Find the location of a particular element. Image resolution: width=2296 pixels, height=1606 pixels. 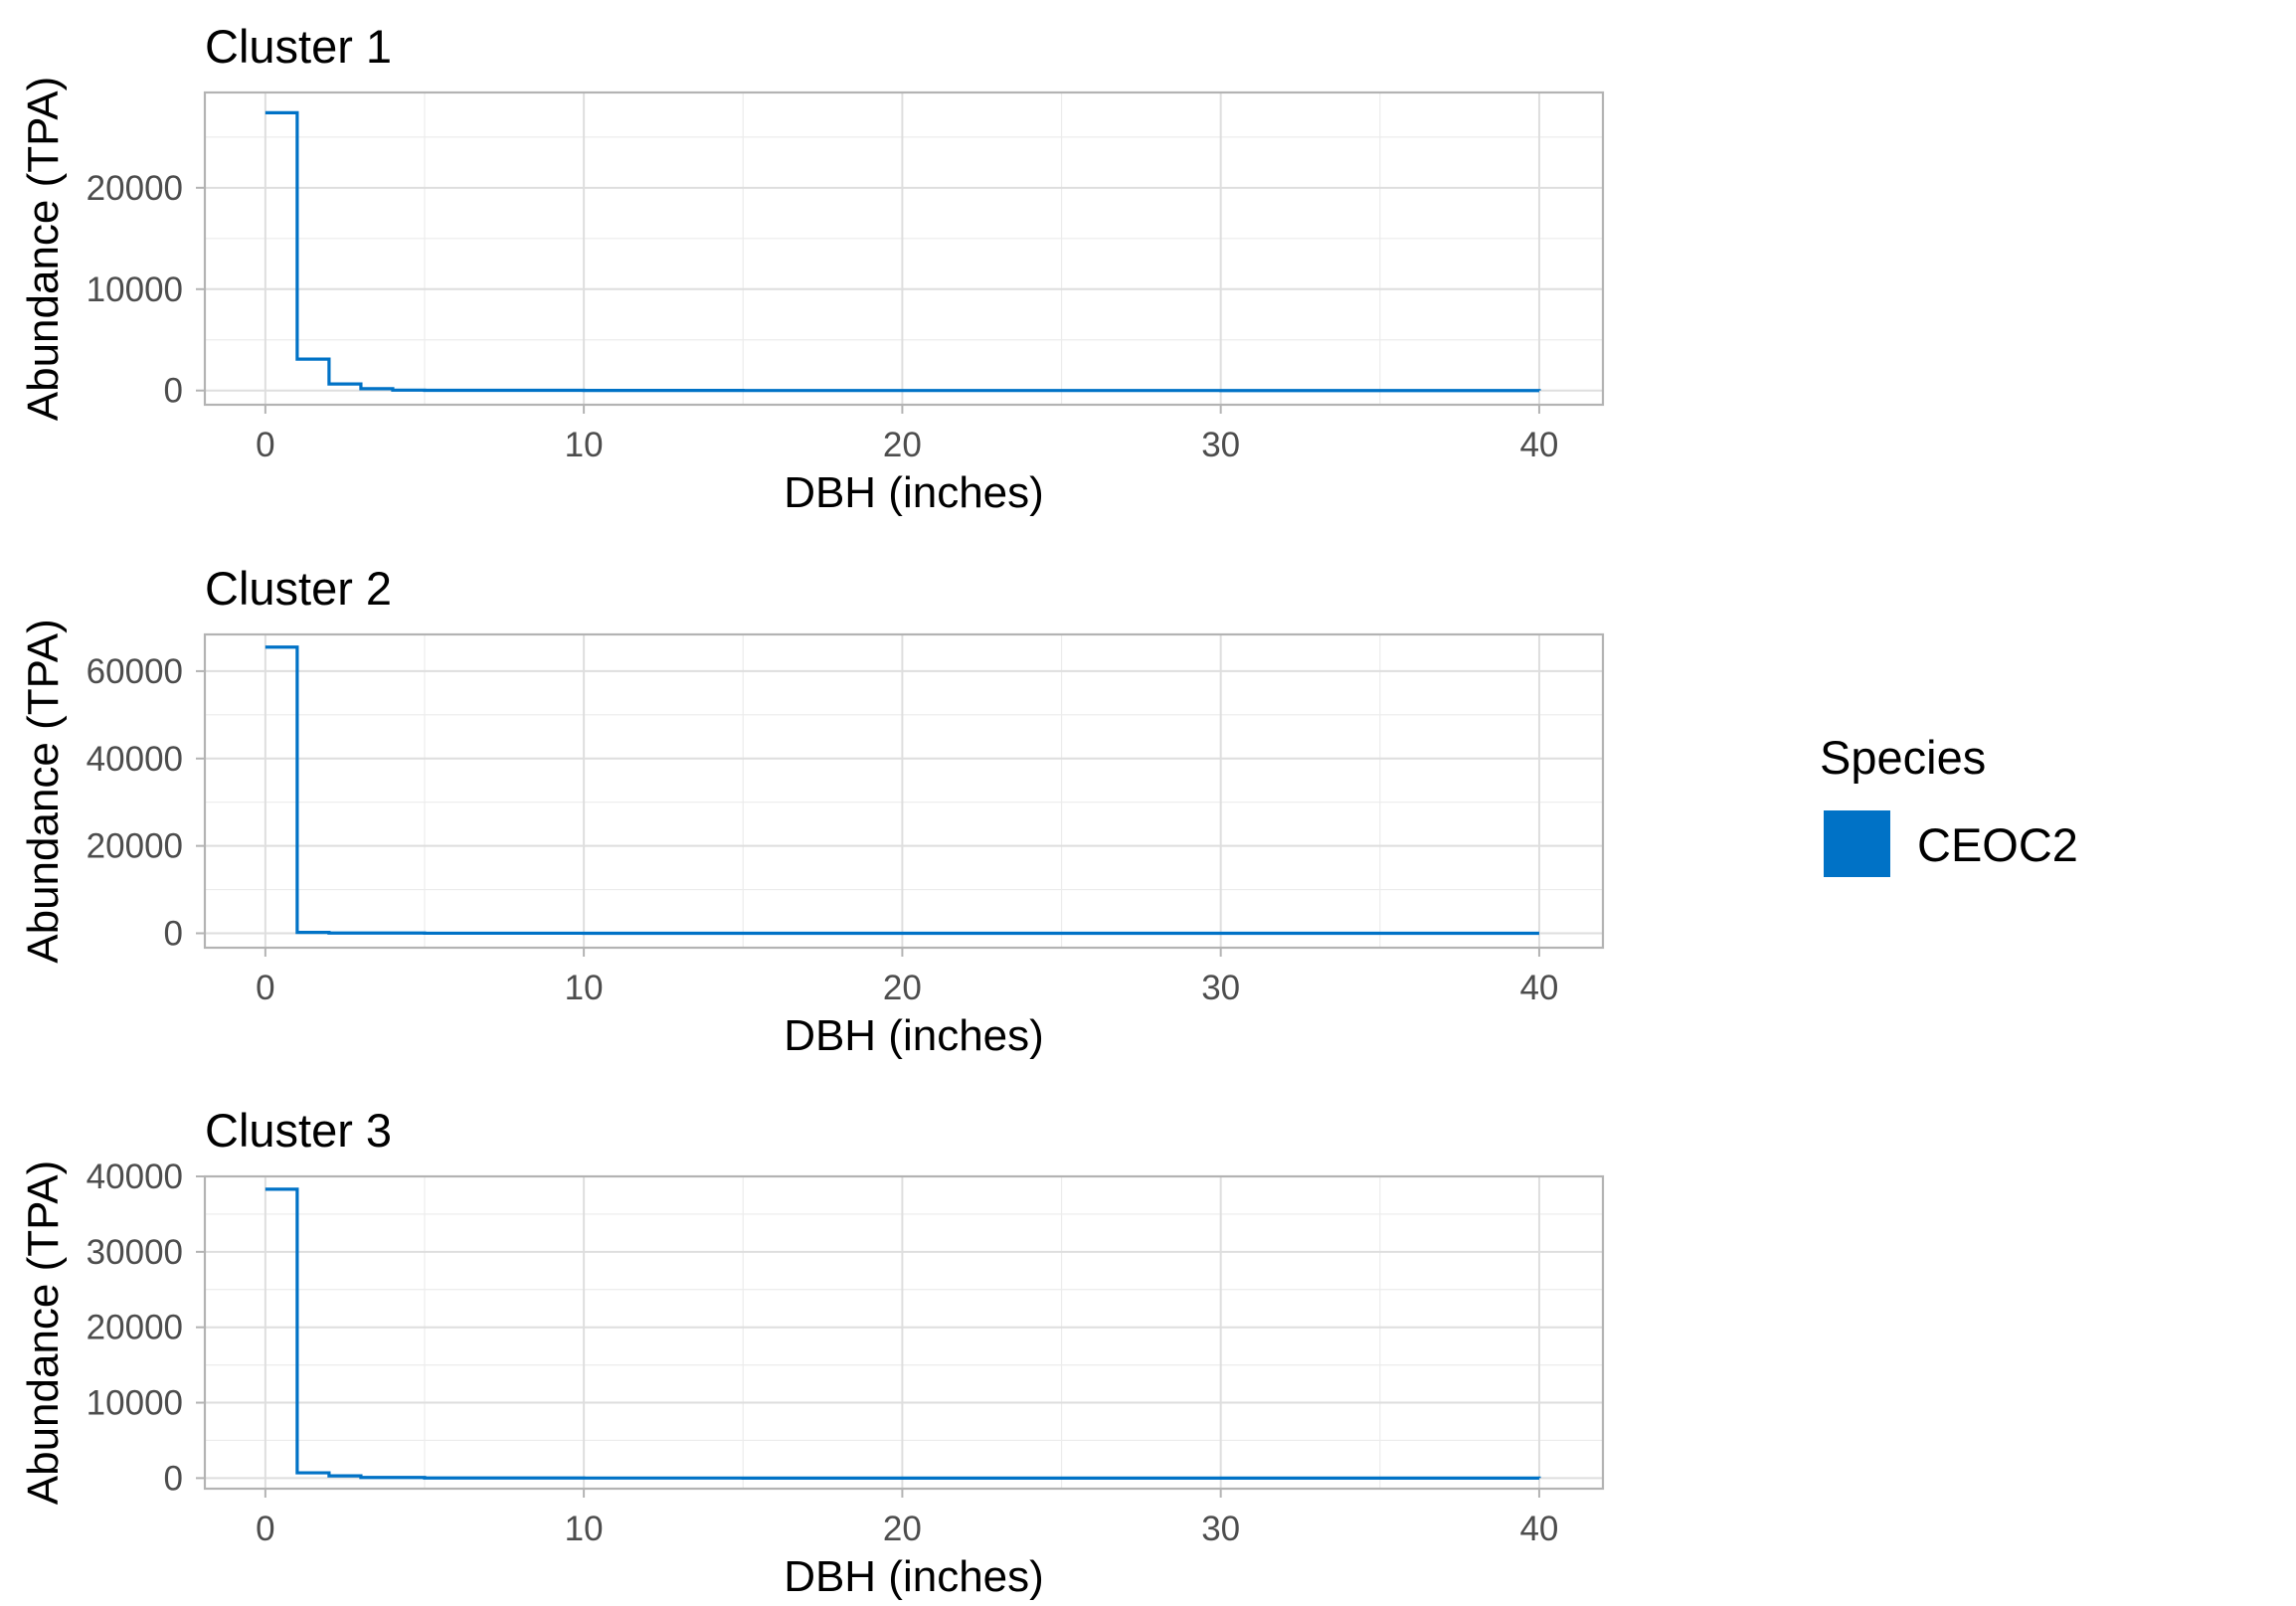

legend-label-ceoc2: CEOC2 is located at coordinates (1997, 844).